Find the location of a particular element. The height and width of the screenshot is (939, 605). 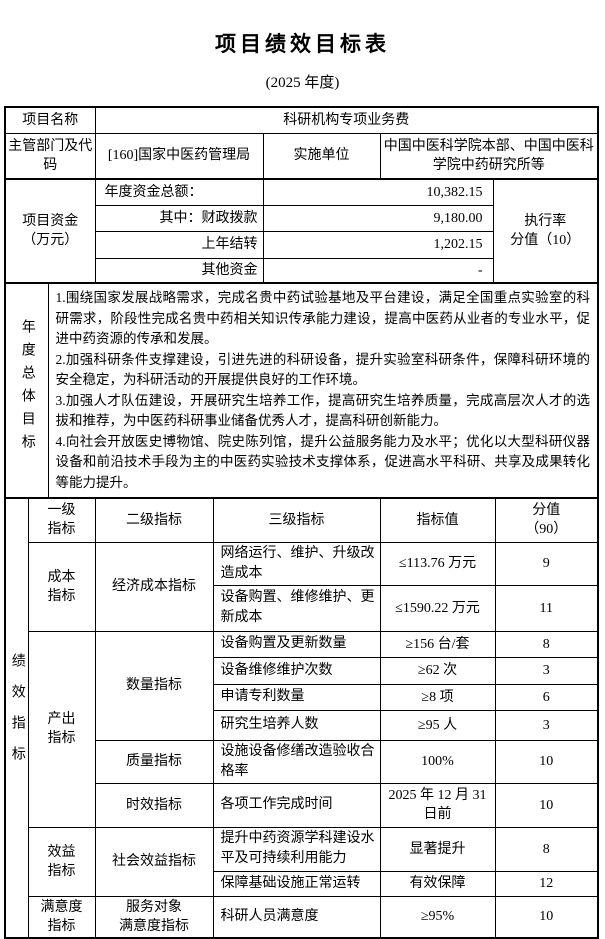

dept-label: 主管部门及代码 is located at coordinates (50, 156).